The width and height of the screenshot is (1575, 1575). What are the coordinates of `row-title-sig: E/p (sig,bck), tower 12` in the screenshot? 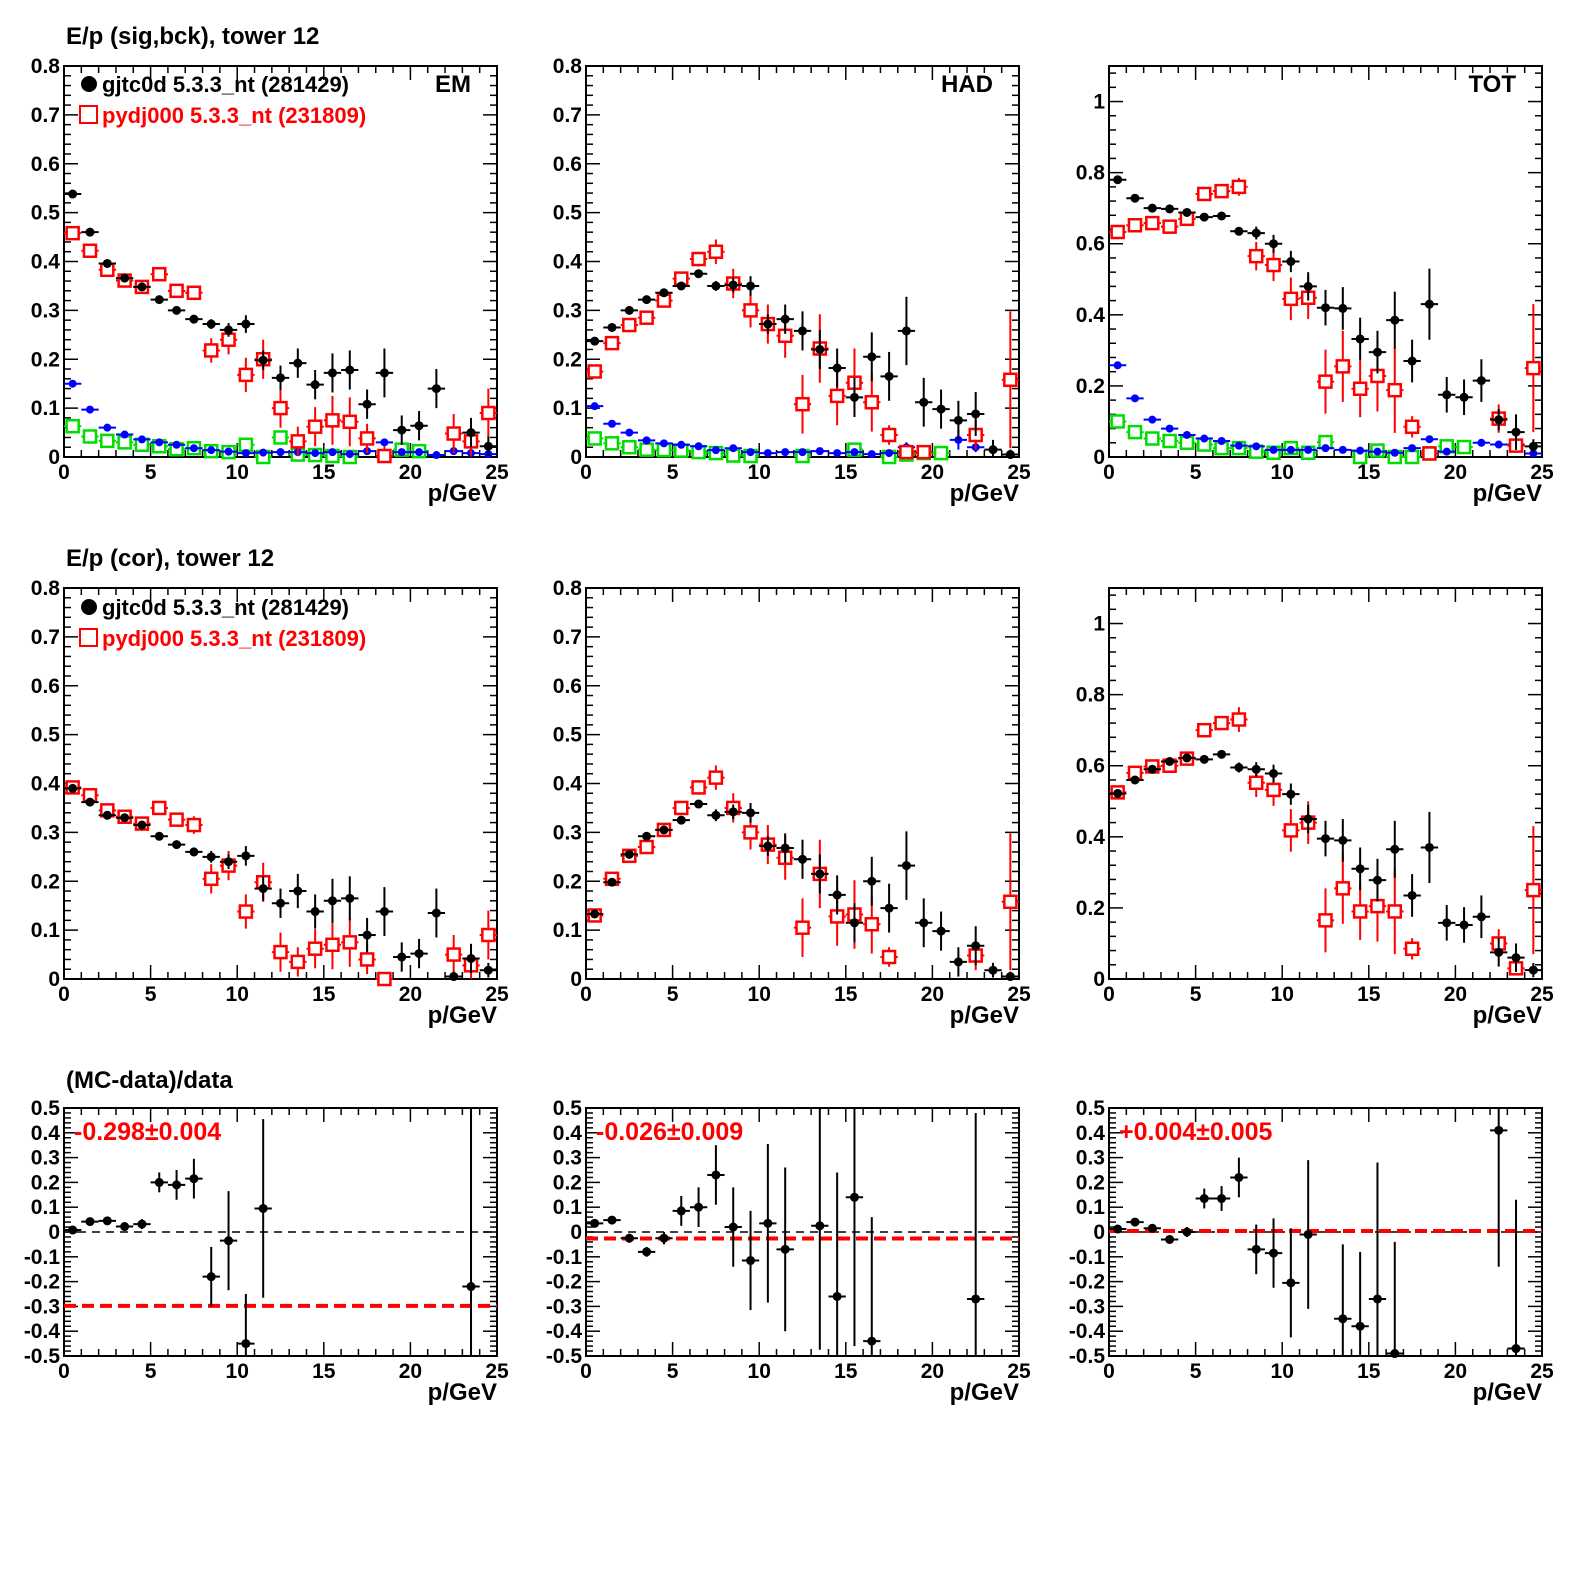 It's located at (192, 36).